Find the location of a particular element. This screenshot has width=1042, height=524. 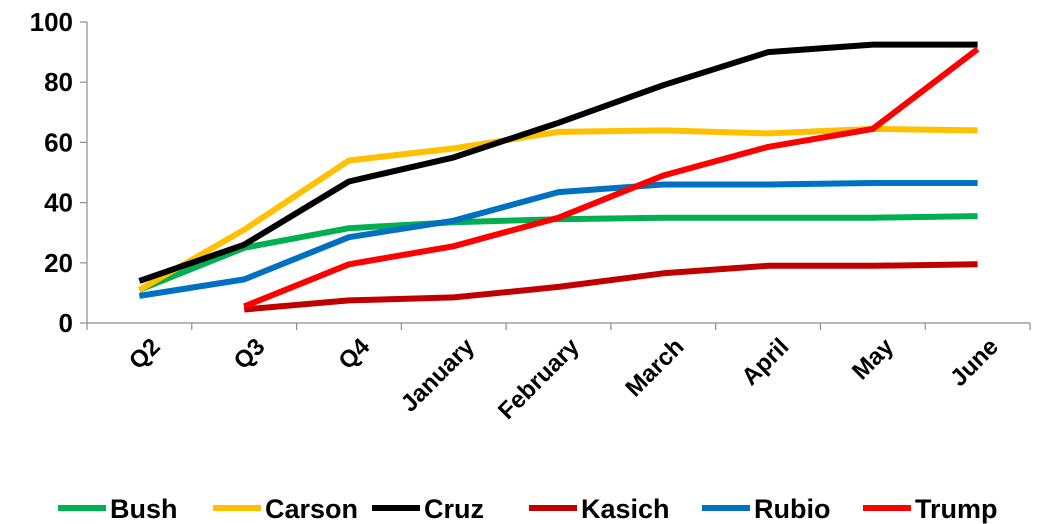

series-line-bush is located at coordinates (558, 253).